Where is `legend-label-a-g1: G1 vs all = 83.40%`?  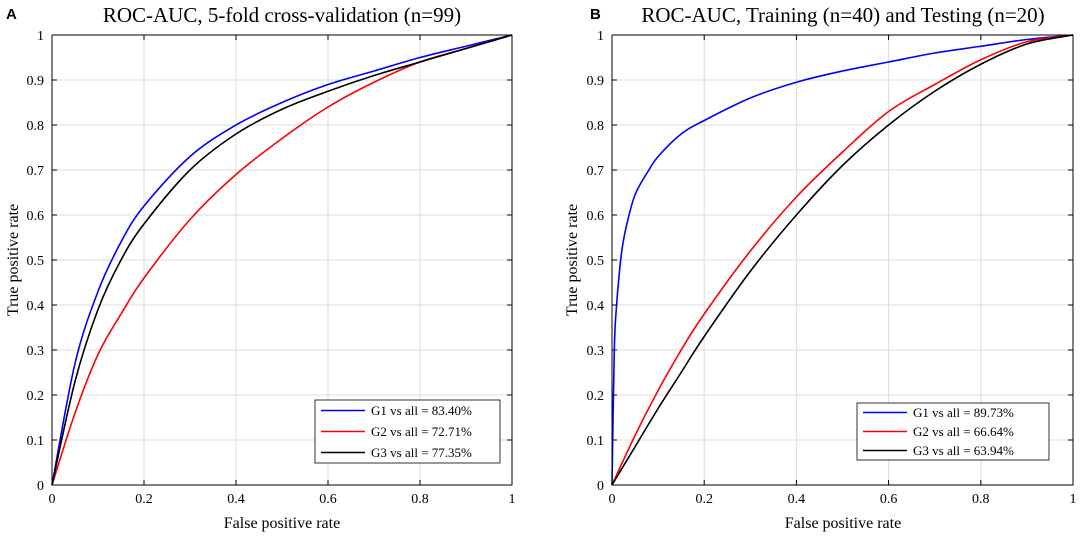 legend-label-a-g1: G1 vs all = 83.40% is located at coordinates (421, 410).